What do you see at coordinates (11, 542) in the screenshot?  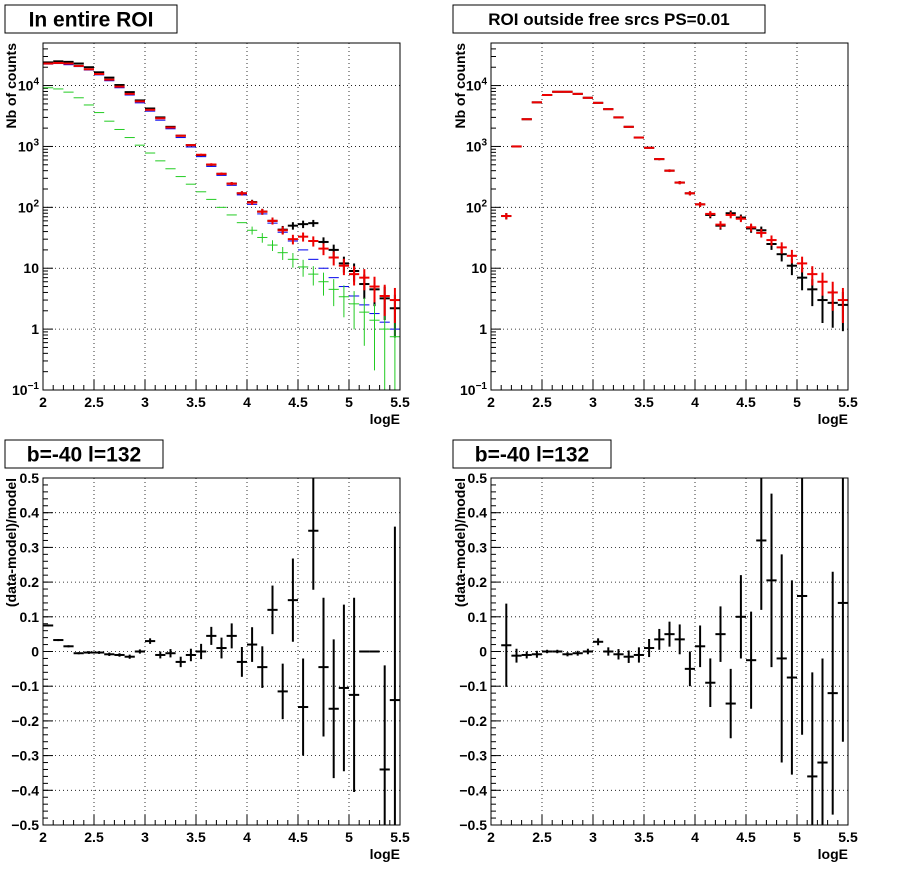 I see `y-axis-title: (data-model)/model` at bounding box center [11, 542].